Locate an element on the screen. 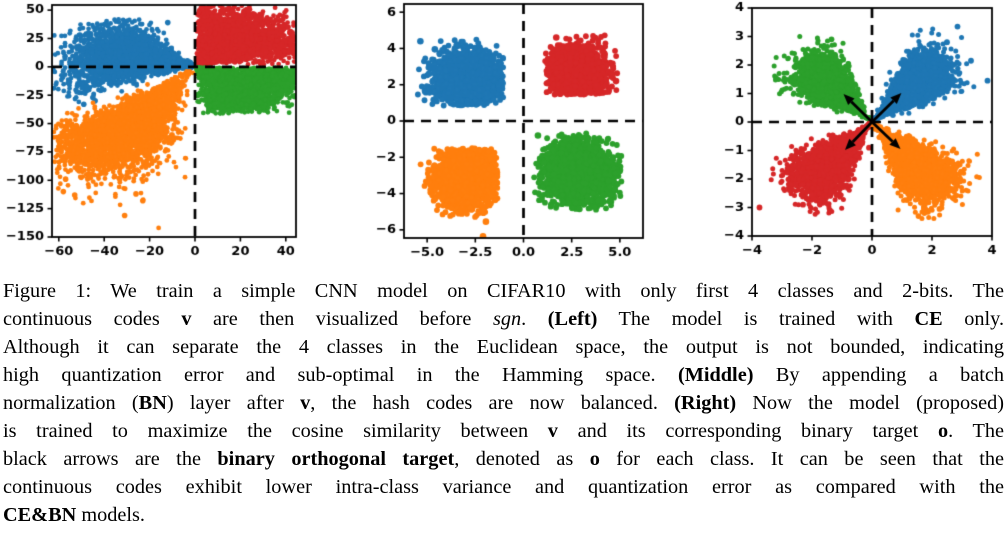  caption-segment: sgn is located at coordinates (507, 319).